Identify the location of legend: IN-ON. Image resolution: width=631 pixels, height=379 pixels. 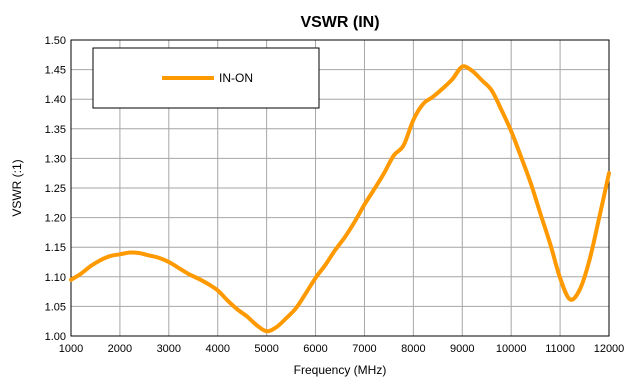
(206, 78).